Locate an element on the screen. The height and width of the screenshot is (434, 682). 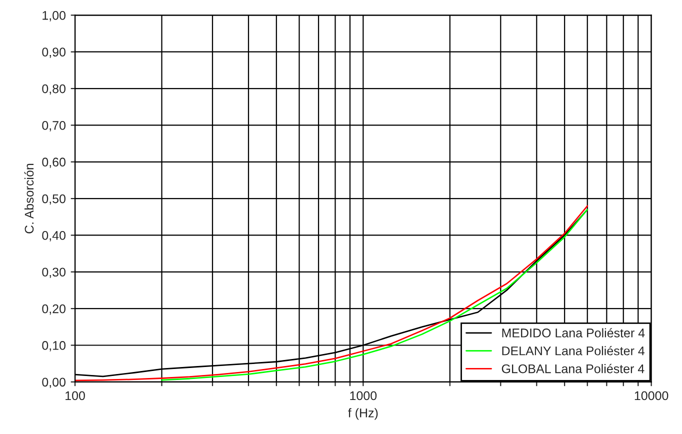
y-tick-label: 1,00 is located at coordinates (54, 16).